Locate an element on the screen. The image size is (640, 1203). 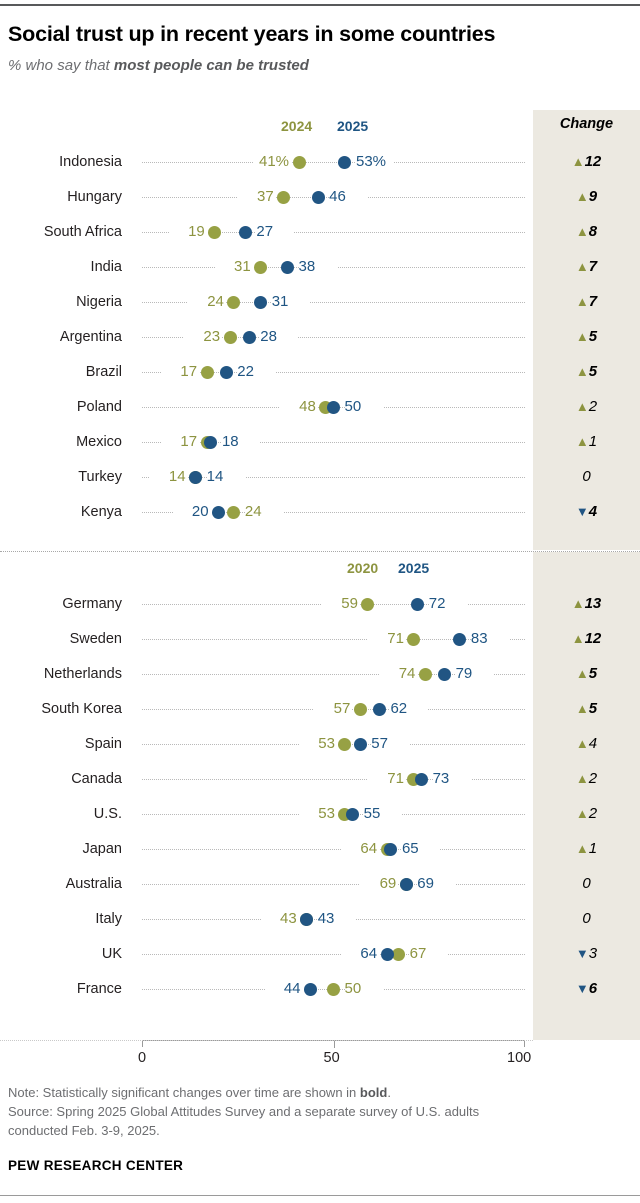
value-label-right: 38 is located at coordinates (307, 266).